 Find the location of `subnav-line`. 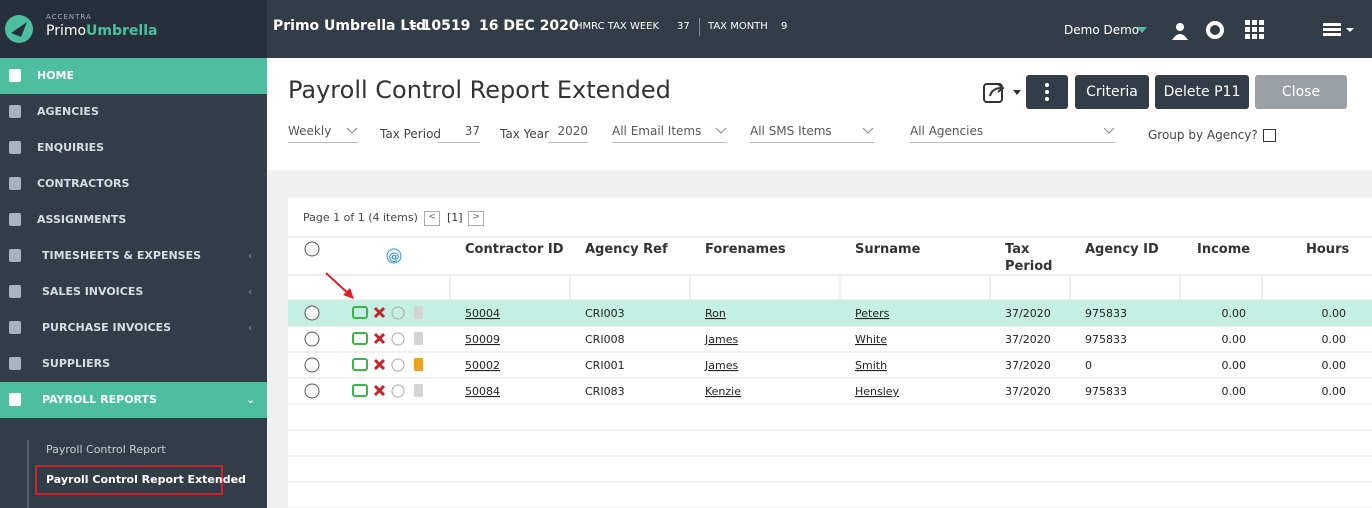

subnav-line is located at coordinates (28, 474).